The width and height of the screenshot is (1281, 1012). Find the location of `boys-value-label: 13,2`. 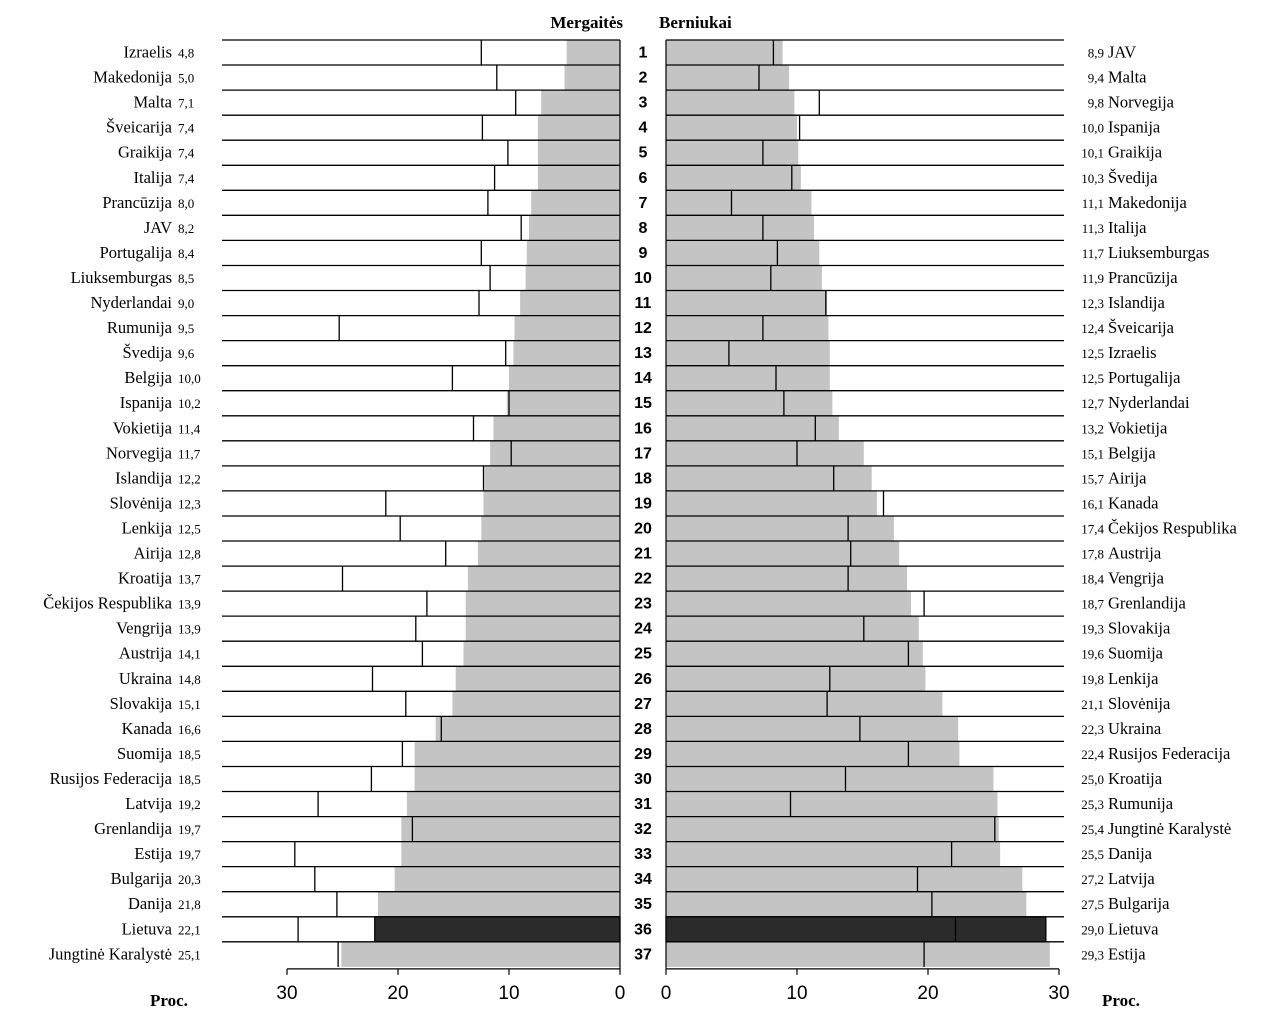

boys-value-label: 13,2 is located at coordinates (1092, 428).